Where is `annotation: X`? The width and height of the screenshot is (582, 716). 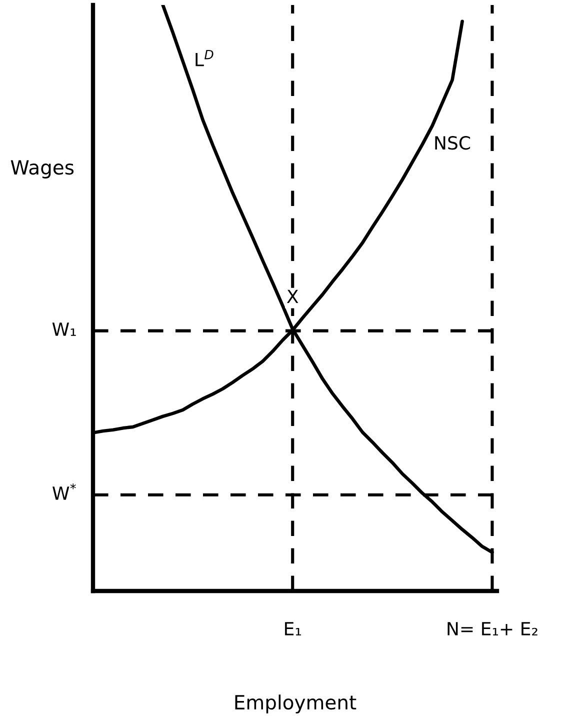
annotation: X is located at coordinates (292, 297).